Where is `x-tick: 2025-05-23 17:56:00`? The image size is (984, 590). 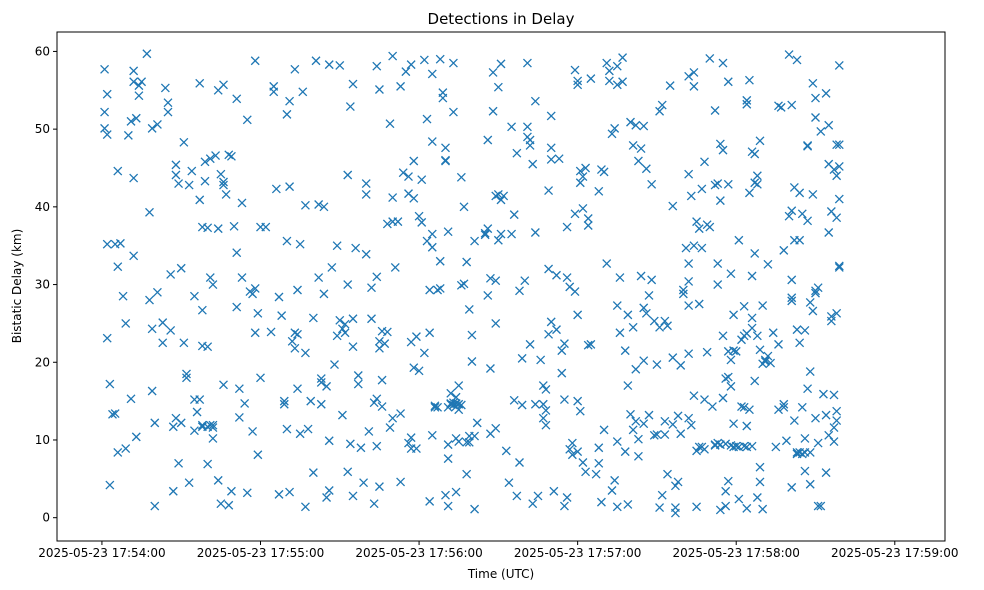 x-tick: 2025-05-23 17:56:00 is located at coordinates (419, 550).